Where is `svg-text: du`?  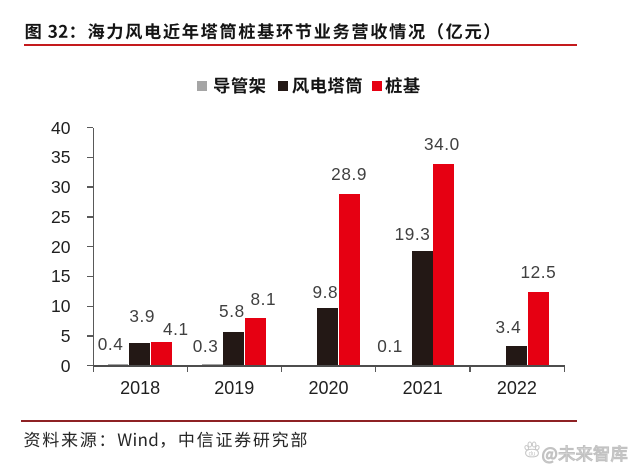 svg-text: du is located at coordinates (532, 454).